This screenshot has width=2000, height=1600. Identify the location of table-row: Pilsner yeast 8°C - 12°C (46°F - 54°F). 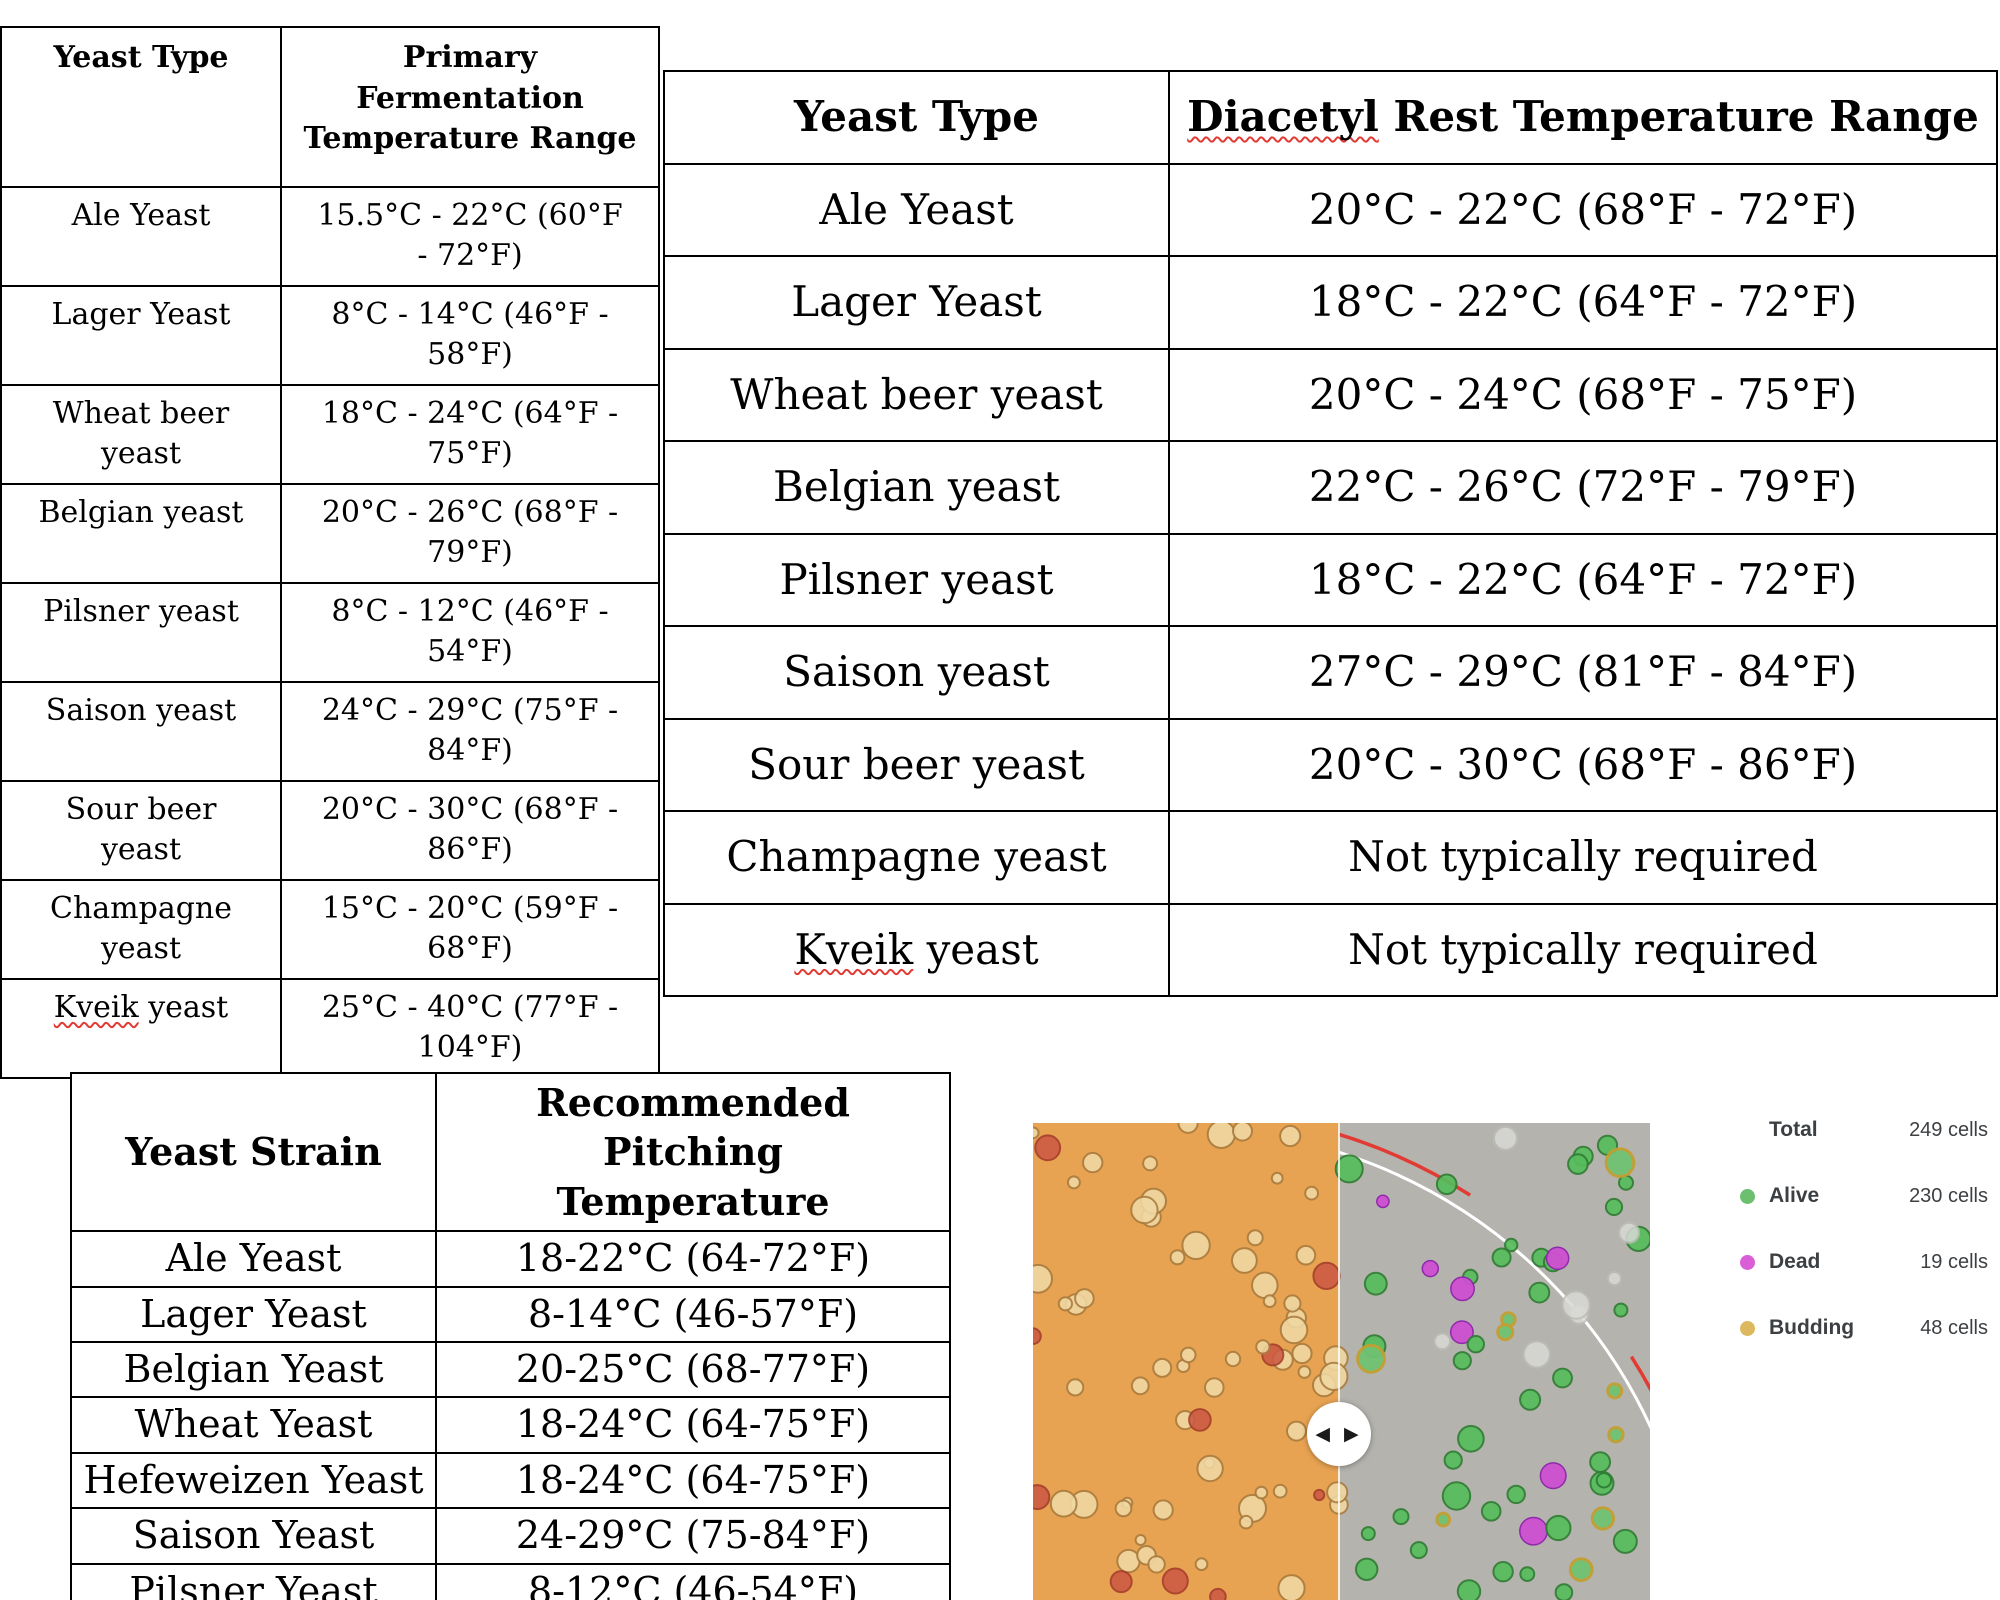
(330, 632).